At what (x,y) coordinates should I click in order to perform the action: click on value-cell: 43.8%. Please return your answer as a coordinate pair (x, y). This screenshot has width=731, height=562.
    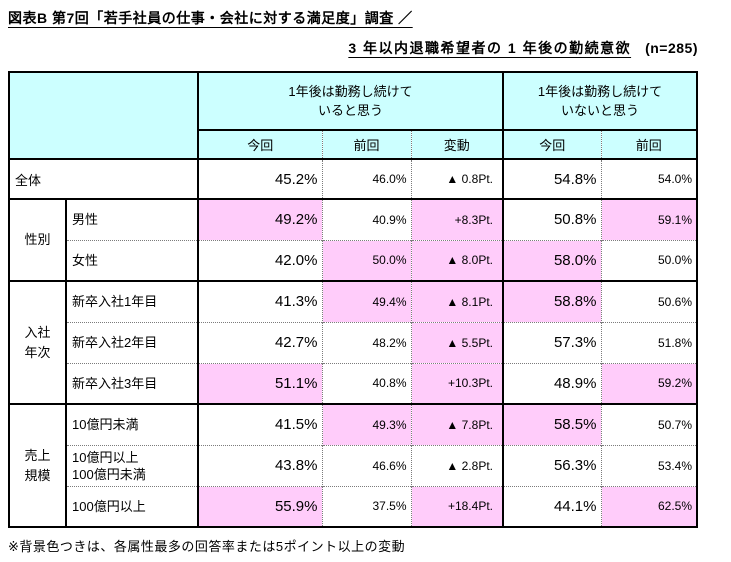
    Looking at the image, I should click on (259, 465).